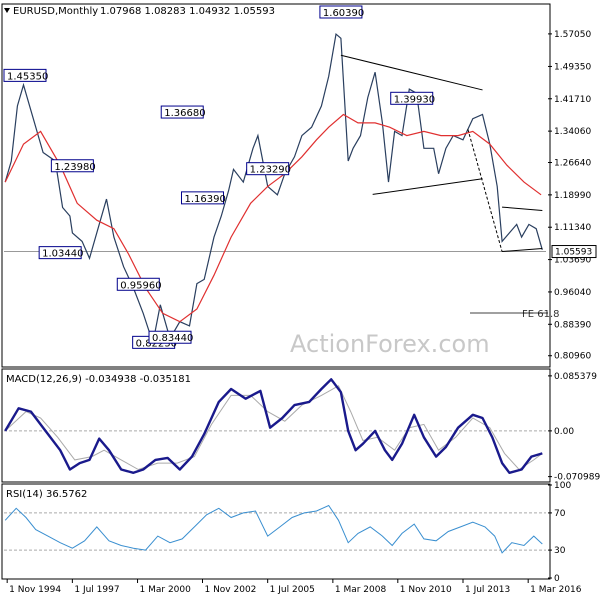 The image size is (600, 600). Describe the element at coordinates (562, 486) in the screenshot. I see `rsi-tick-label: 100` at that location.